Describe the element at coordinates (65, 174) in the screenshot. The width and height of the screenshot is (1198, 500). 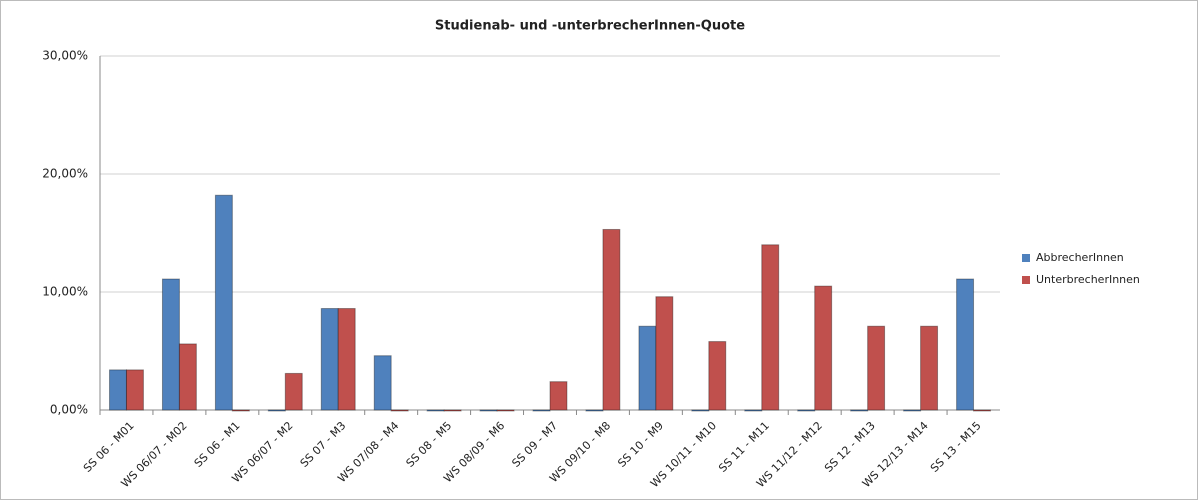
I see `y-tick-label: 20,00%` at that location.